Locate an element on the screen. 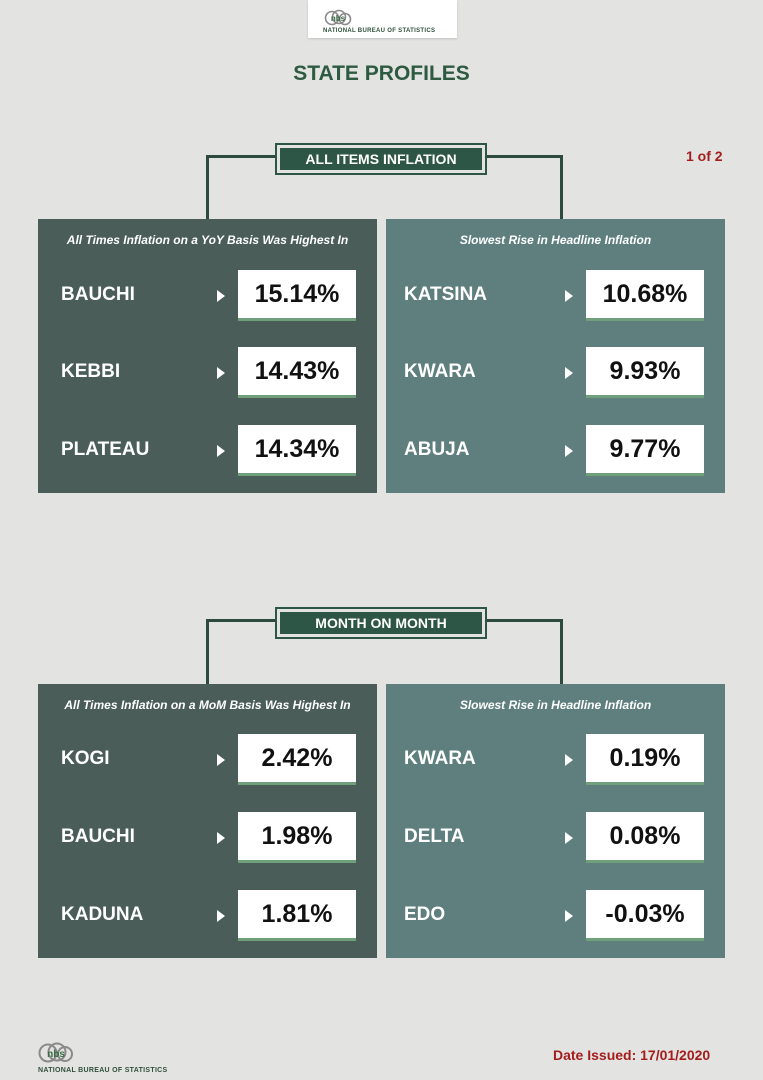  state-row: KADUNA 1.81% is located at coordinates (207, 916).